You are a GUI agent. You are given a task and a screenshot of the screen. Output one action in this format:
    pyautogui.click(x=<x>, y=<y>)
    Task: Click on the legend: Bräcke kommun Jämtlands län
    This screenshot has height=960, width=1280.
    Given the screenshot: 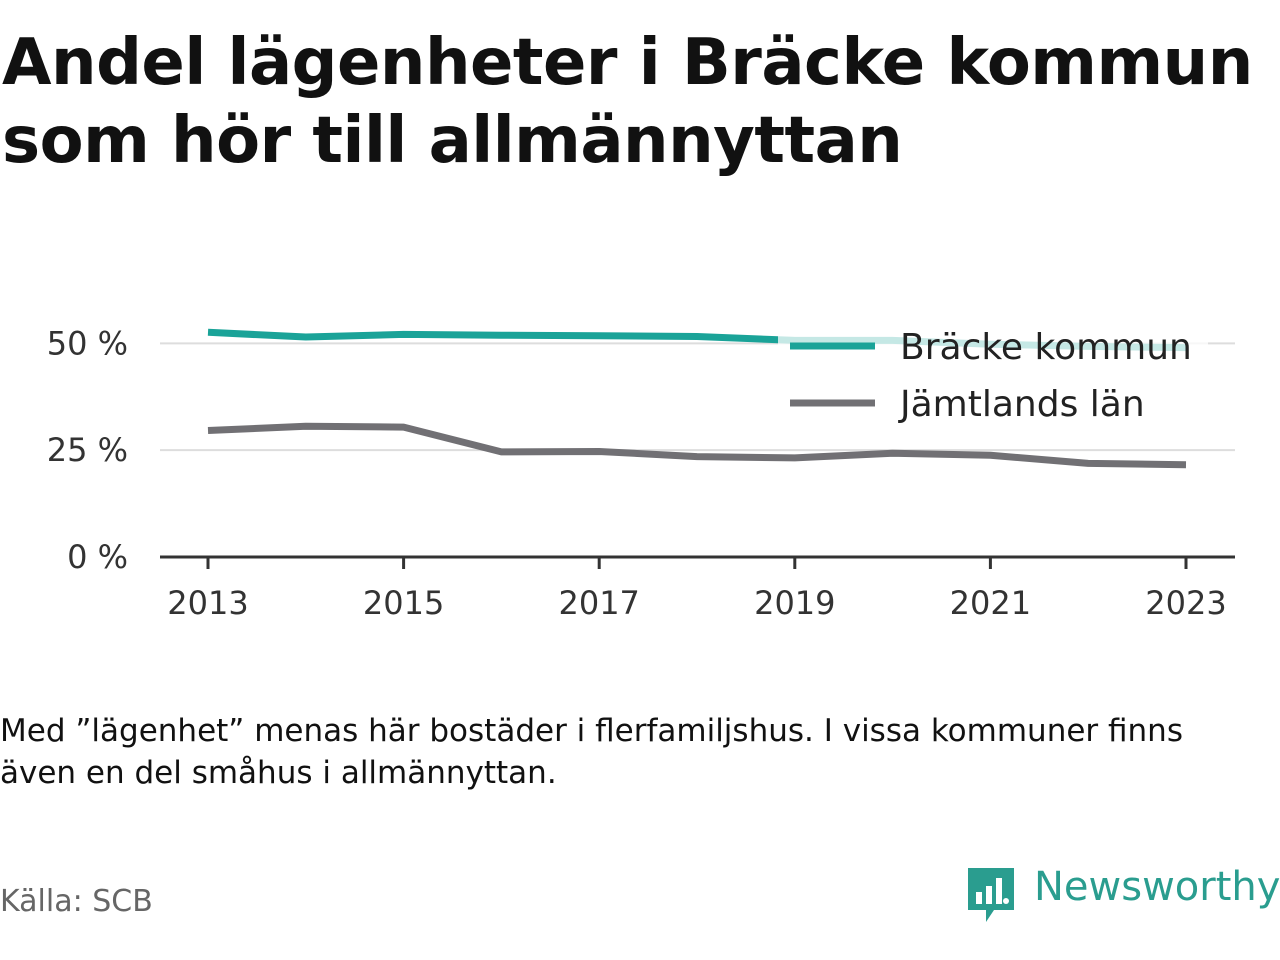 What is the action you would take?
    pyautogui.click(x=993, y=380)
    